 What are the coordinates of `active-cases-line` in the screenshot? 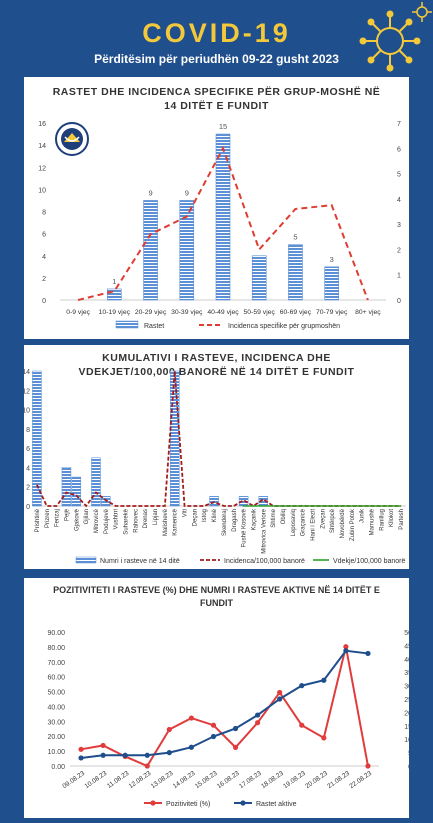 It's located at (224, 704).